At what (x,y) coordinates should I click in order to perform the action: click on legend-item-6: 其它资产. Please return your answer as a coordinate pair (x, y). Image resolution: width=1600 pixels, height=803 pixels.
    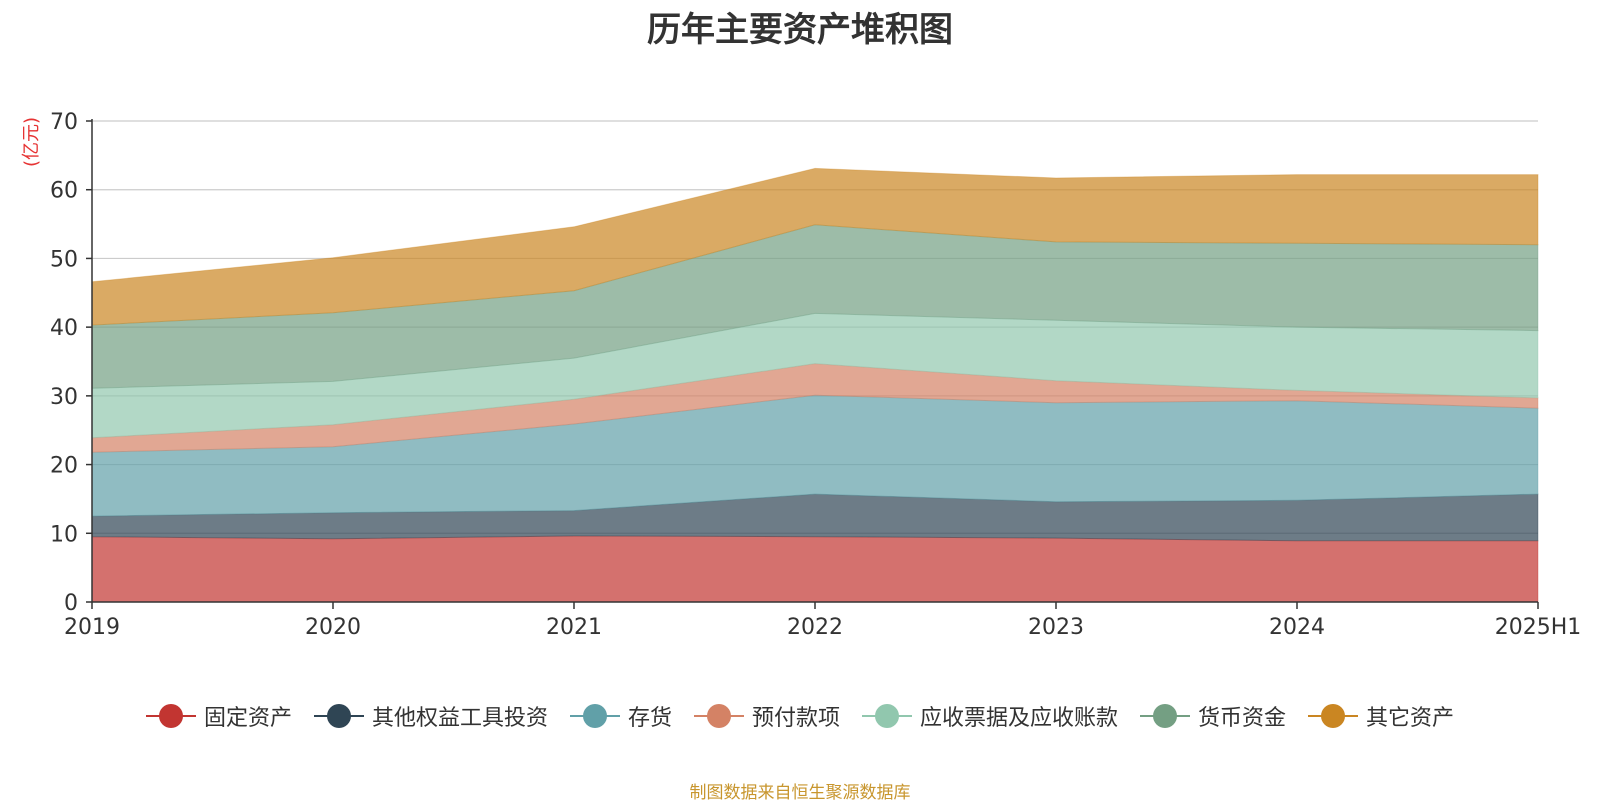
    Looking at the image, I should click on (1381, 716).